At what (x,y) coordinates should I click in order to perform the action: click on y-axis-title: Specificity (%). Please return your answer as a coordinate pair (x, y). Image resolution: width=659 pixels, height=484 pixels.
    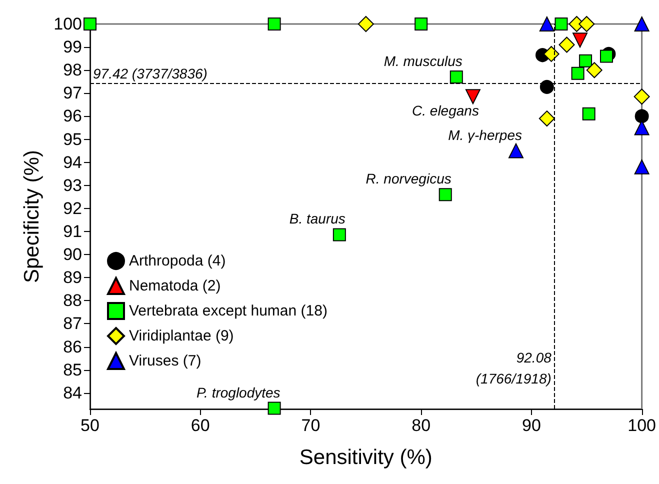
    Looking at the image, I should click on (32, 217).